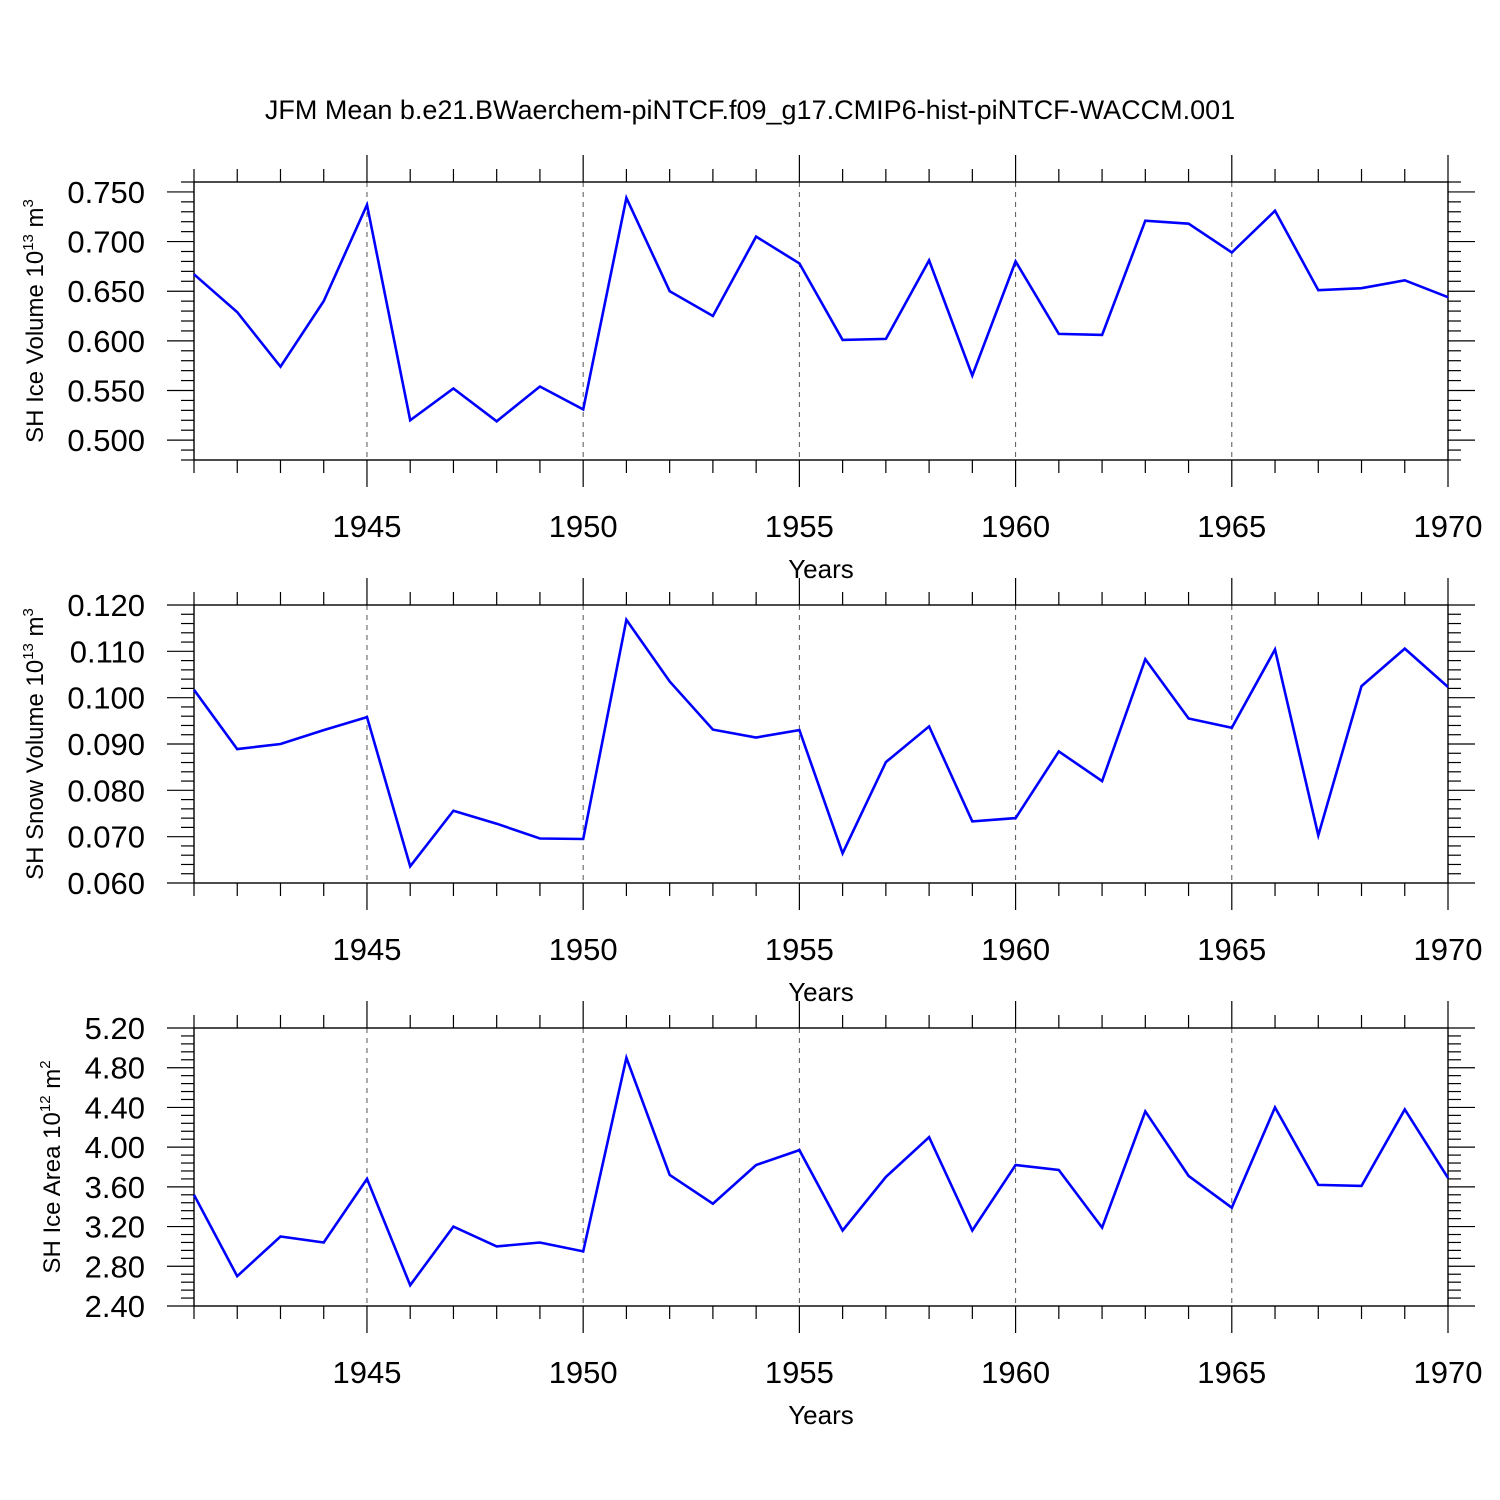 The image size is (1500, 1500). What do you see at coordinates (106, 605) in the screenshot?
I see `y-tick-label: 0.120` at bounding box center [106, 605].